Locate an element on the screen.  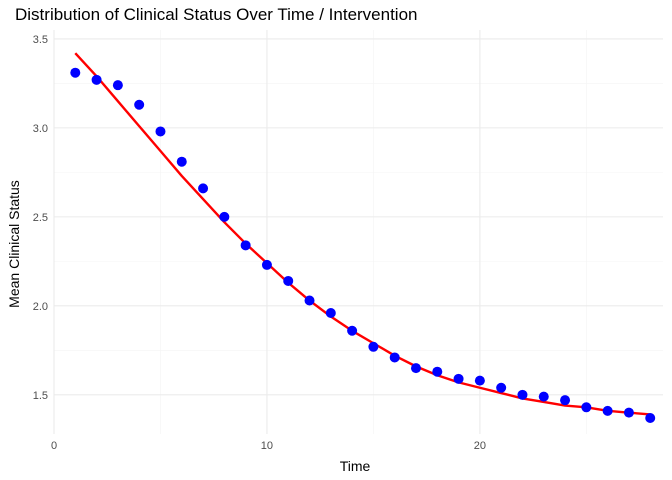
y-tick-label: 2.0 is located at coordinates (40, 307).